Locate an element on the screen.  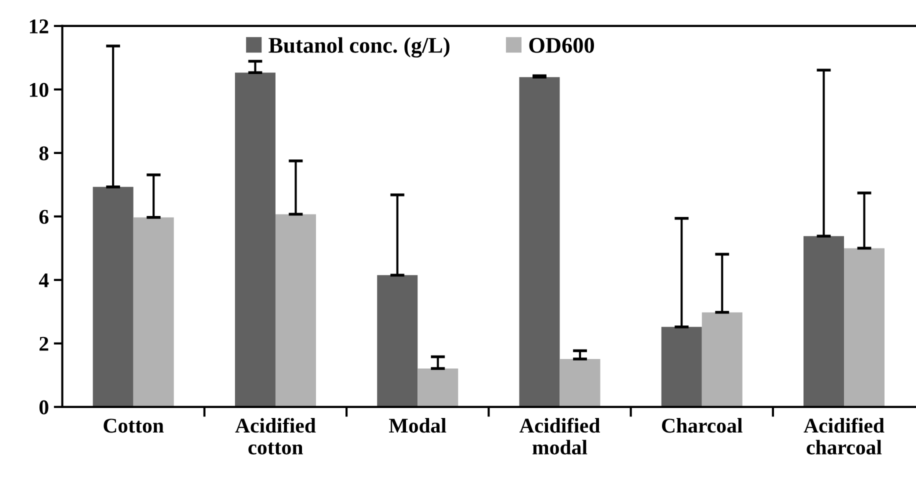
x-tick-label: Cotton is located at coordinates (134, 425).